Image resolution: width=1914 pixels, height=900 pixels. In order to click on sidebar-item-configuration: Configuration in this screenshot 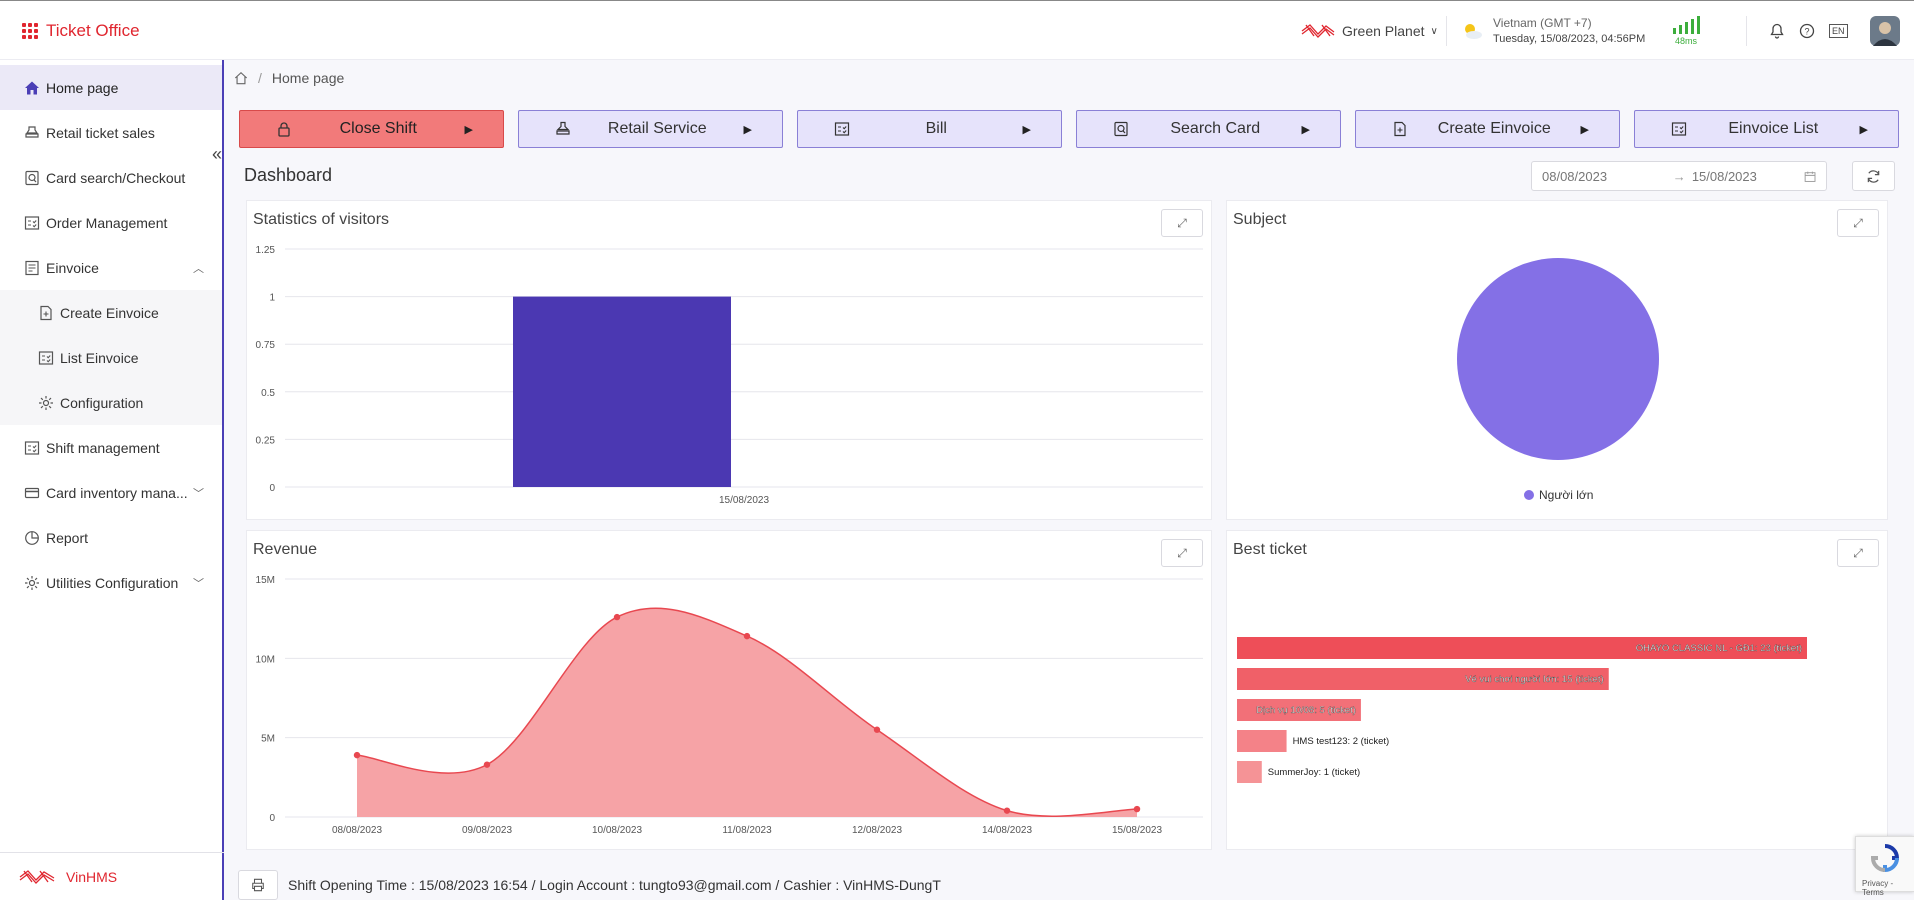, I will do `click(111, 402)`.